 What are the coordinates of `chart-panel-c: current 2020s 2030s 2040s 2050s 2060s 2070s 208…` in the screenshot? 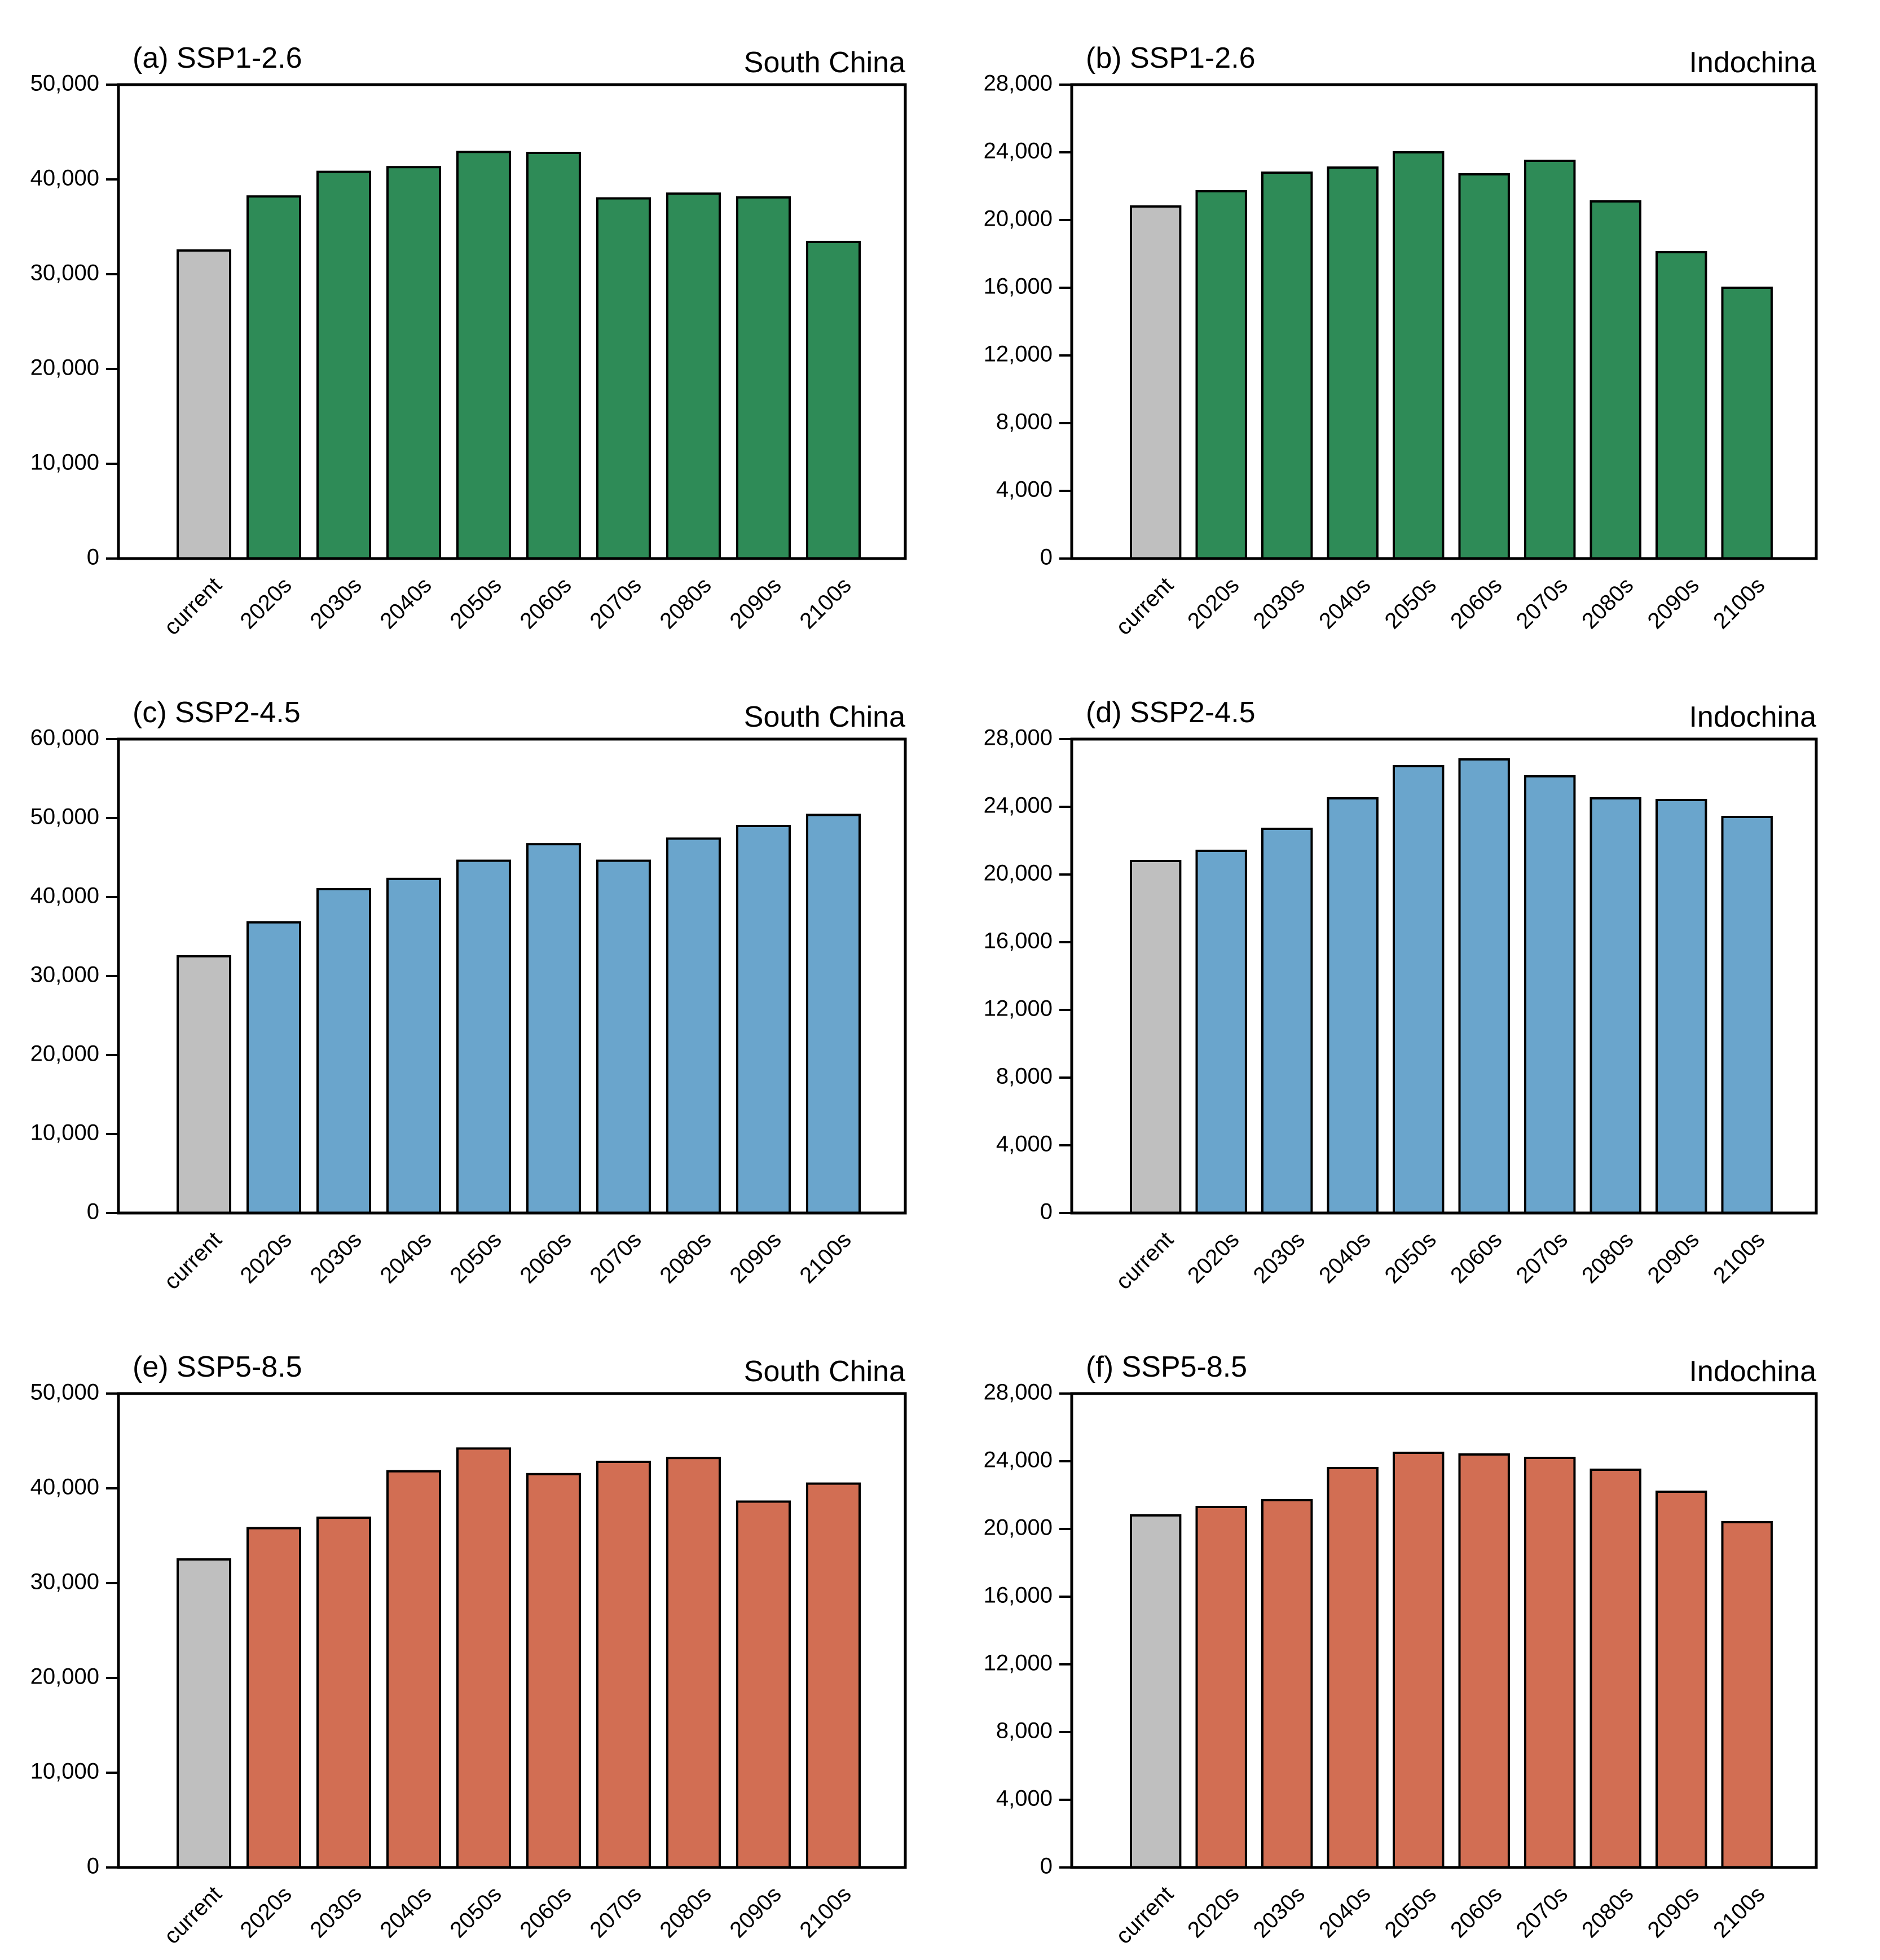 It's located at (468, 995).